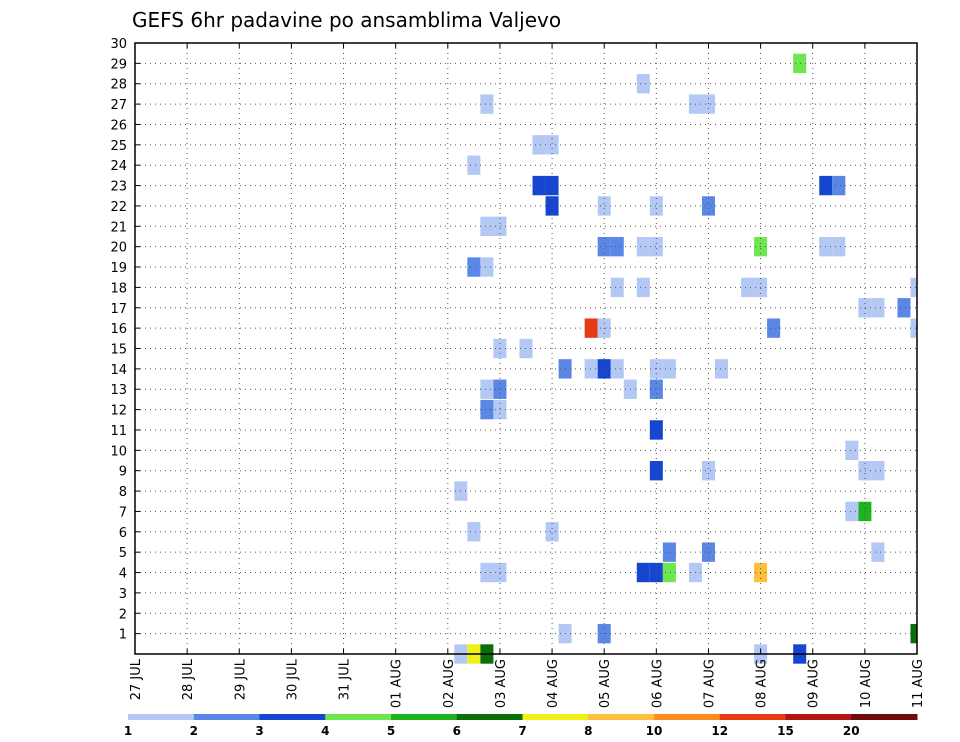 Image resolution: width=960 pixels, height=742 pixels. I want to click on y-tick-label: 20, so click(118, 248).